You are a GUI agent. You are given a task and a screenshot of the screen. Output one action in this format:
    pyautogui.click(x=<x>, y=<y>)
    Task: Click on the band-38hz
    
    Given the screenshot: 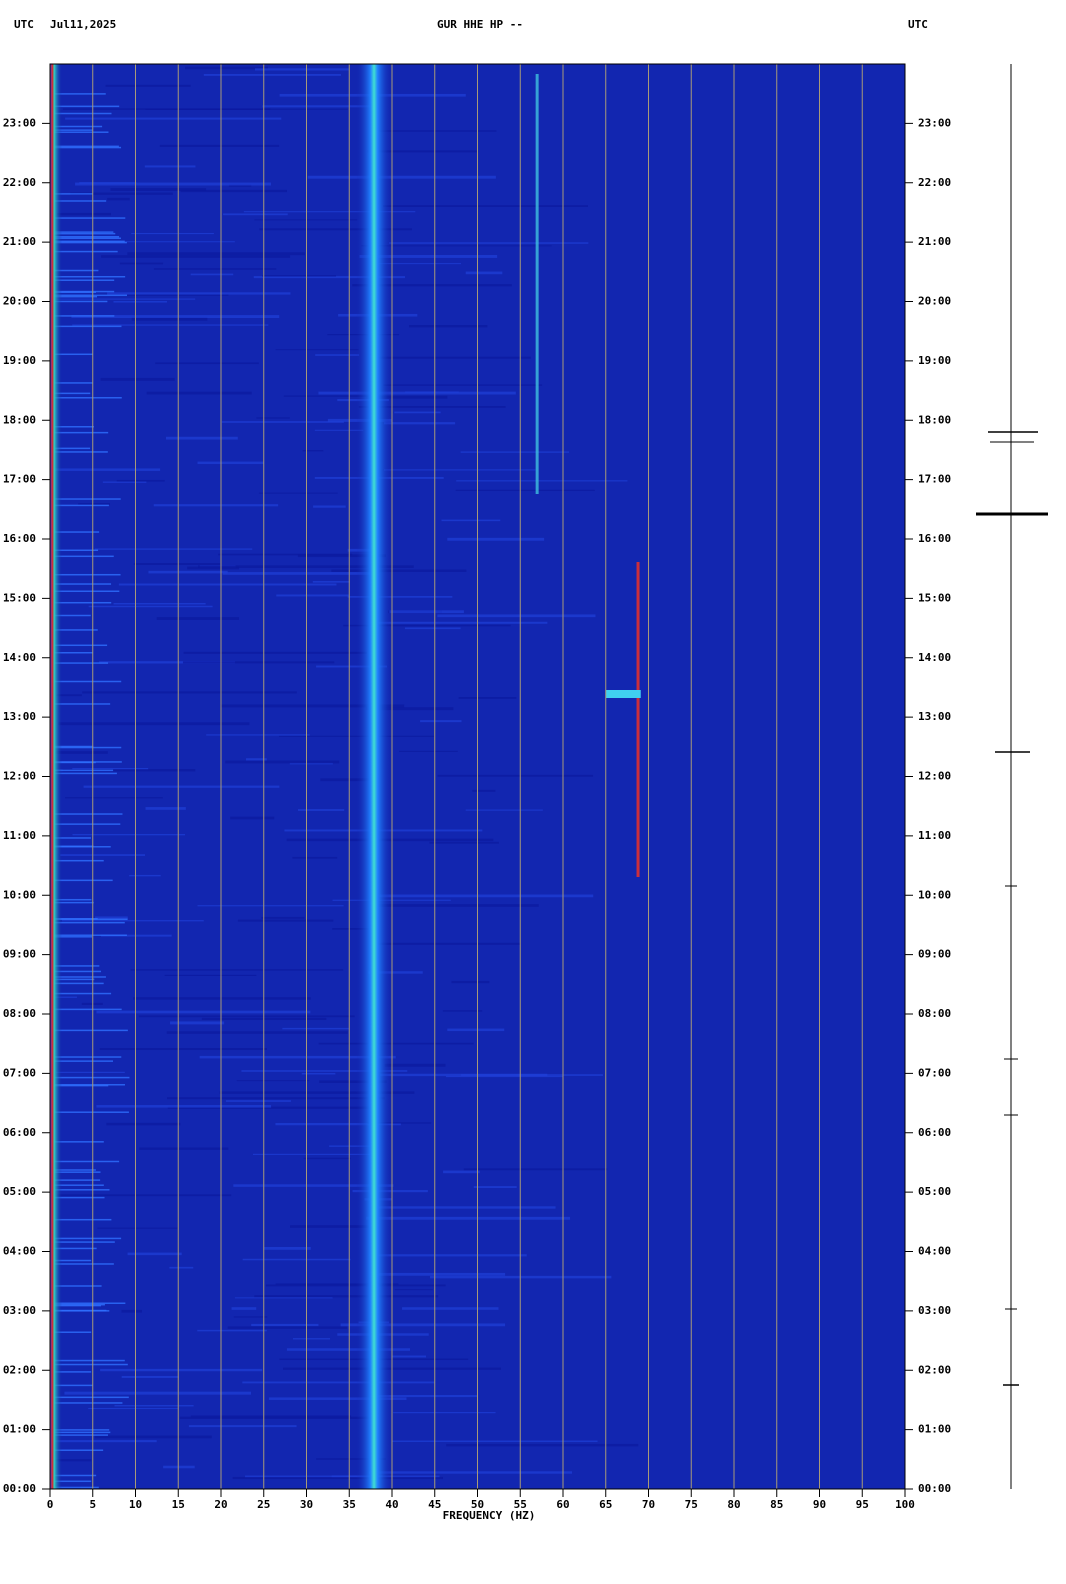 What is the action you would take?
    pyautogui.click(x=374, y=776)
    